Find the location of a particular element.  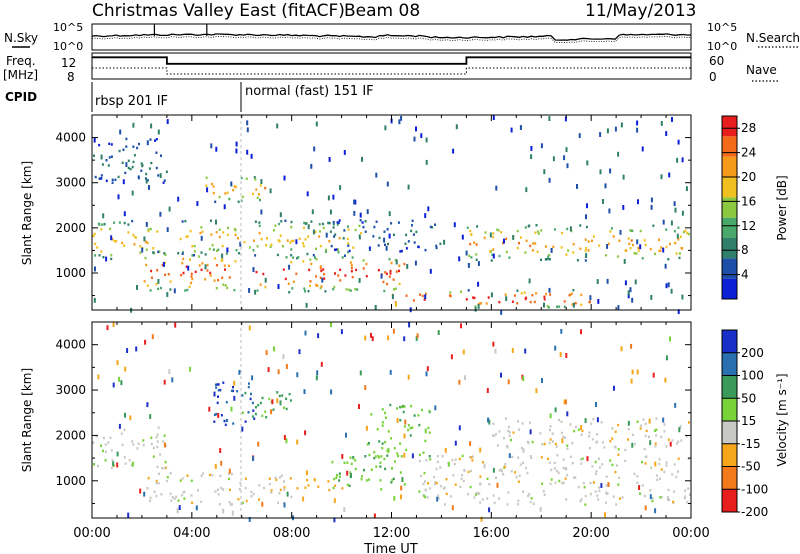

nave-label: Nave is located at coordinates (761, 70).